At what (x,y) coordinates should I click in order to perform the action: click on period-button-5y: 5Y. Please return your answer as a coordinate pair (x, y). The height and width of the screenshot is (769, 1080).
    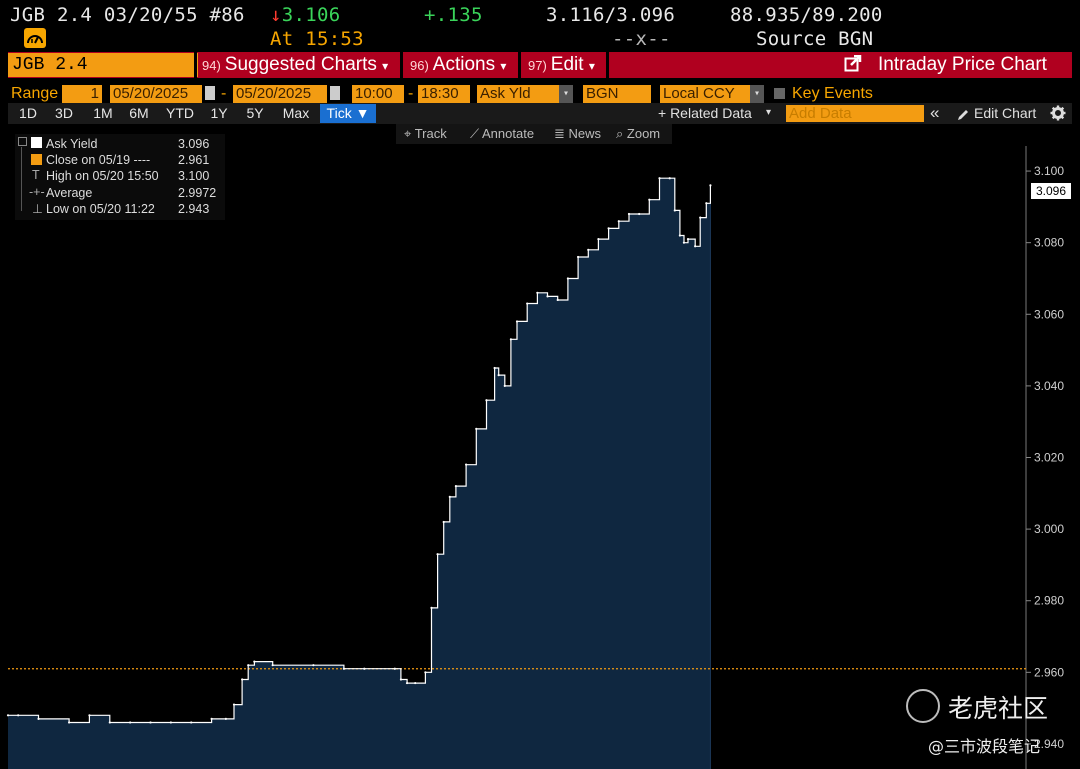
    Looking at the image, I should click on (255, 113).